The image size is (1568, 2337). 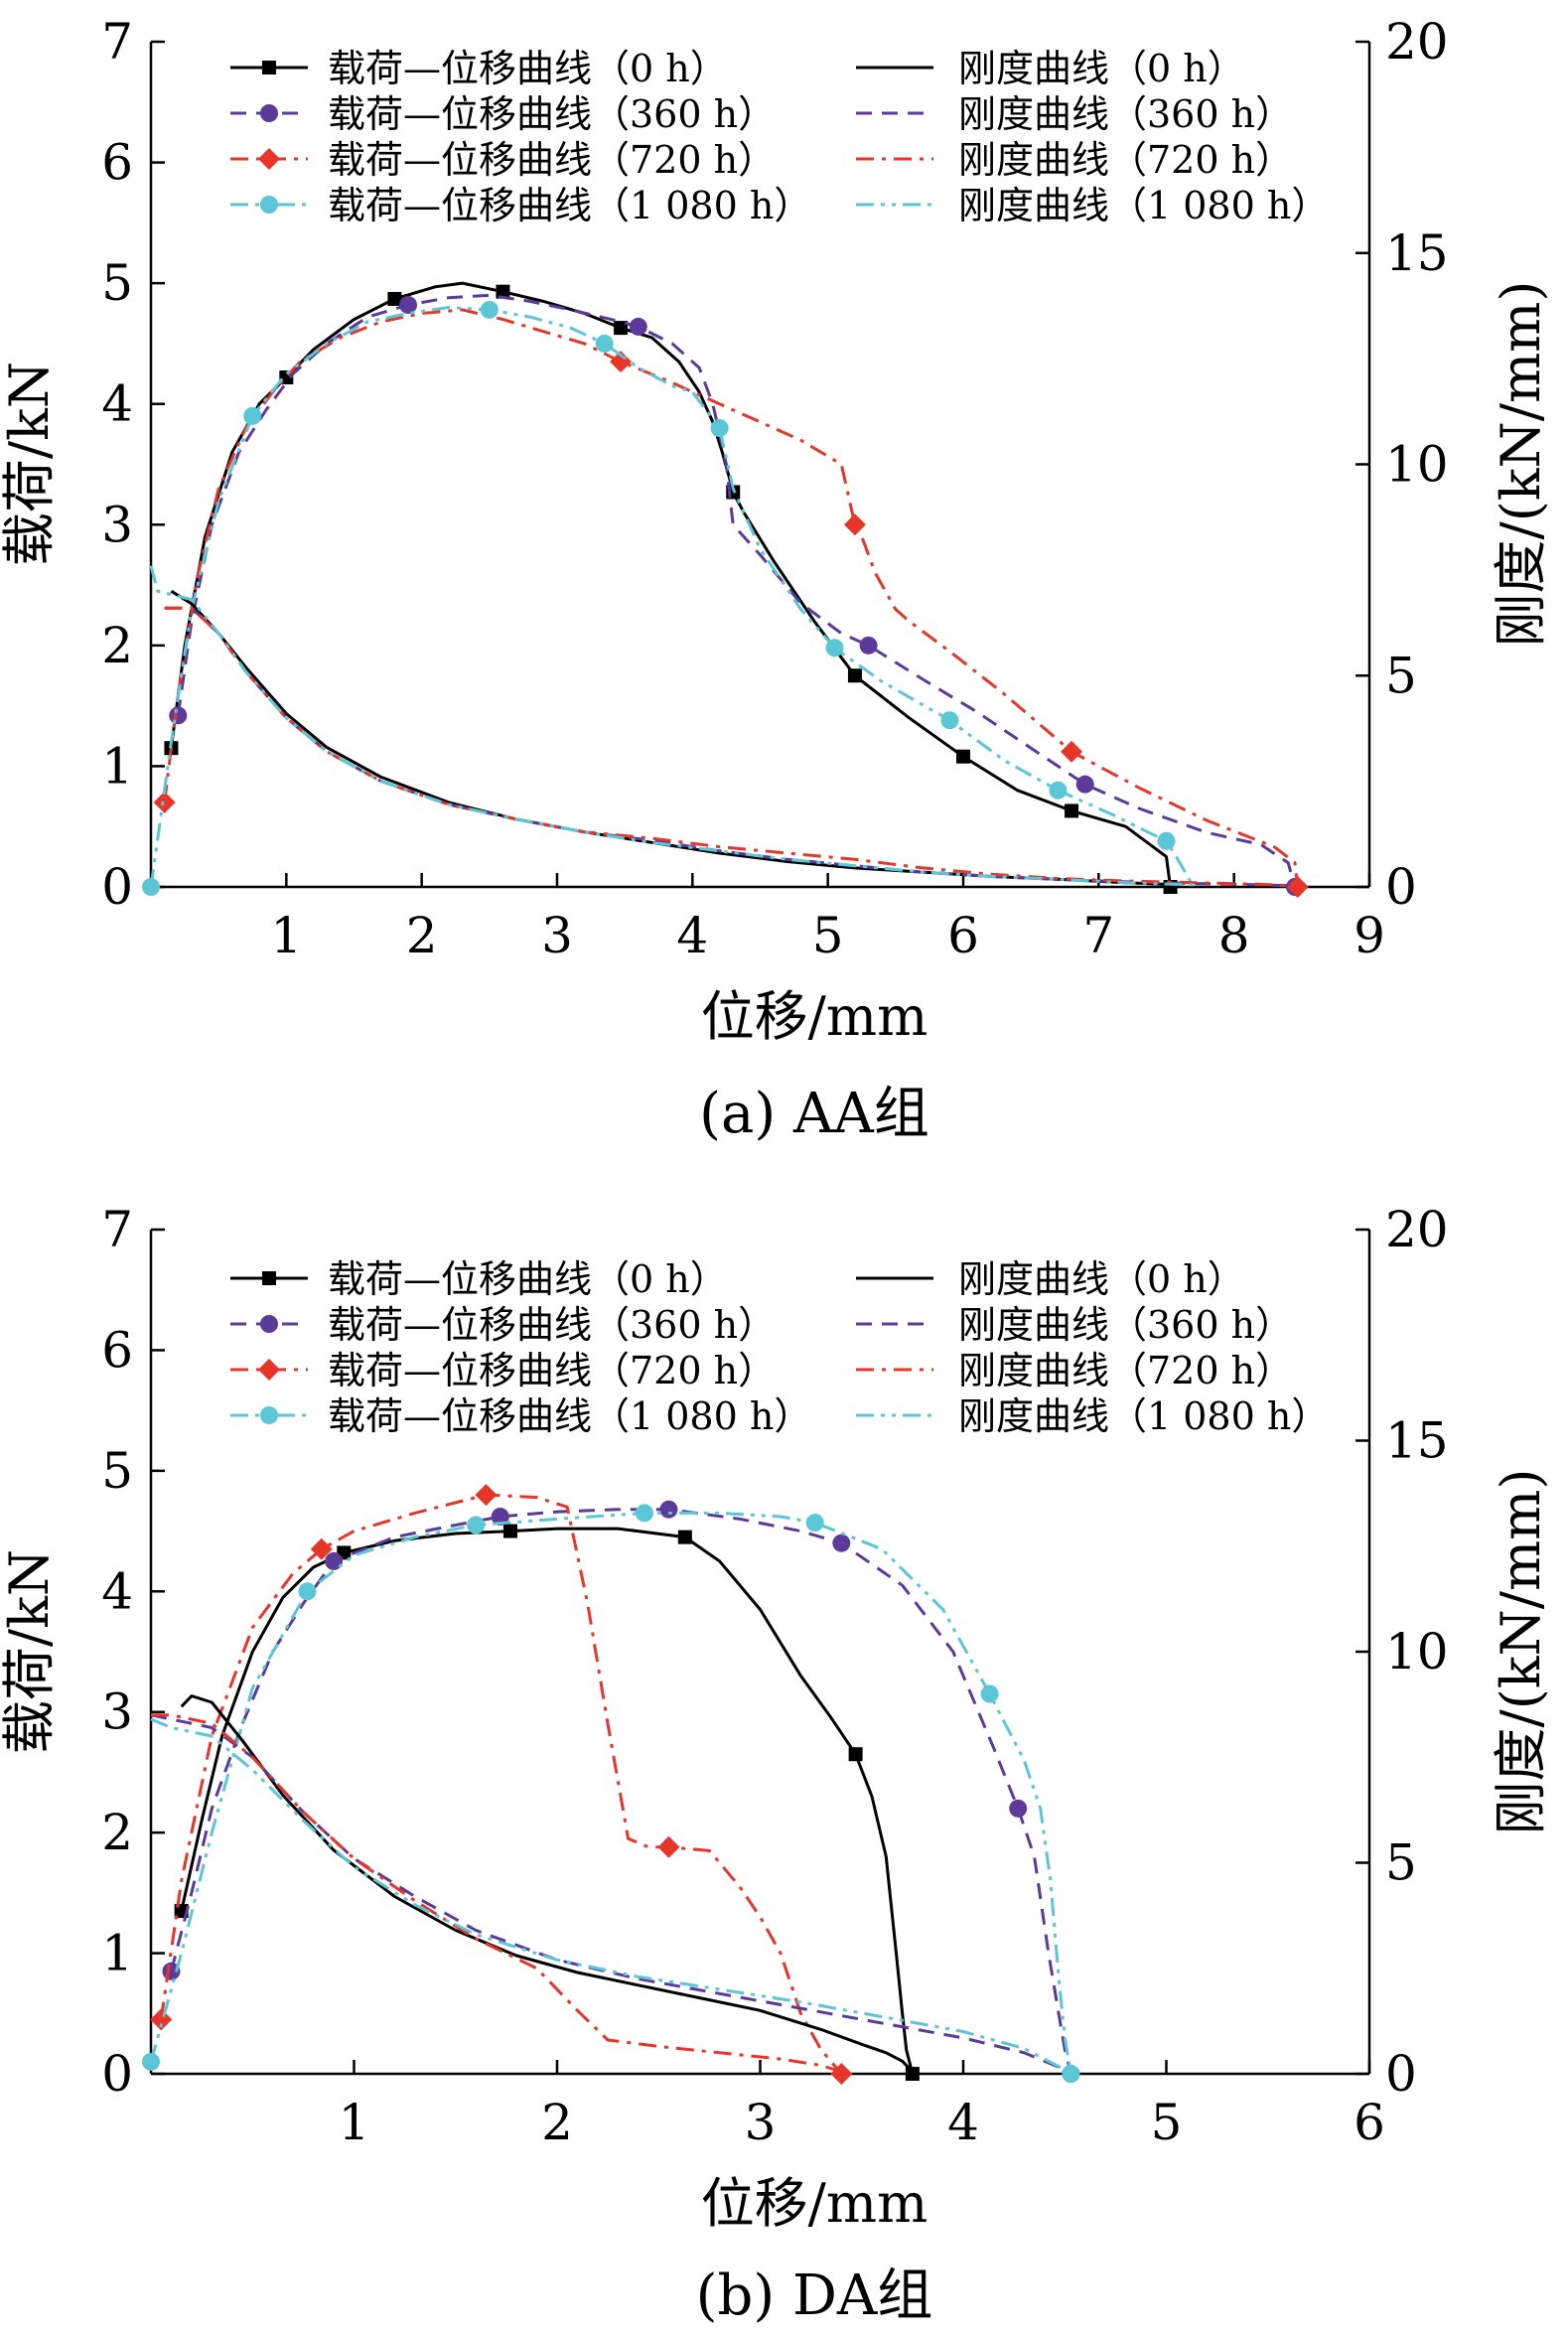 I want to click on x-tick-label: 9, so click(x=1369, y=935).